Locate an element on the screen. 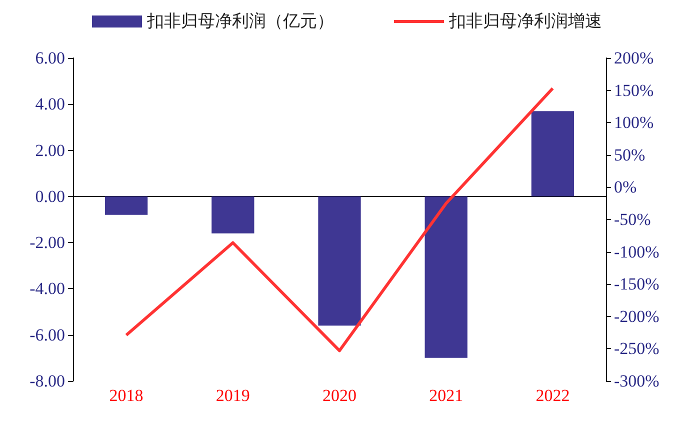 The image size is (694, 434). y2-tick-label: 50% is located at coordinates (630, 154).